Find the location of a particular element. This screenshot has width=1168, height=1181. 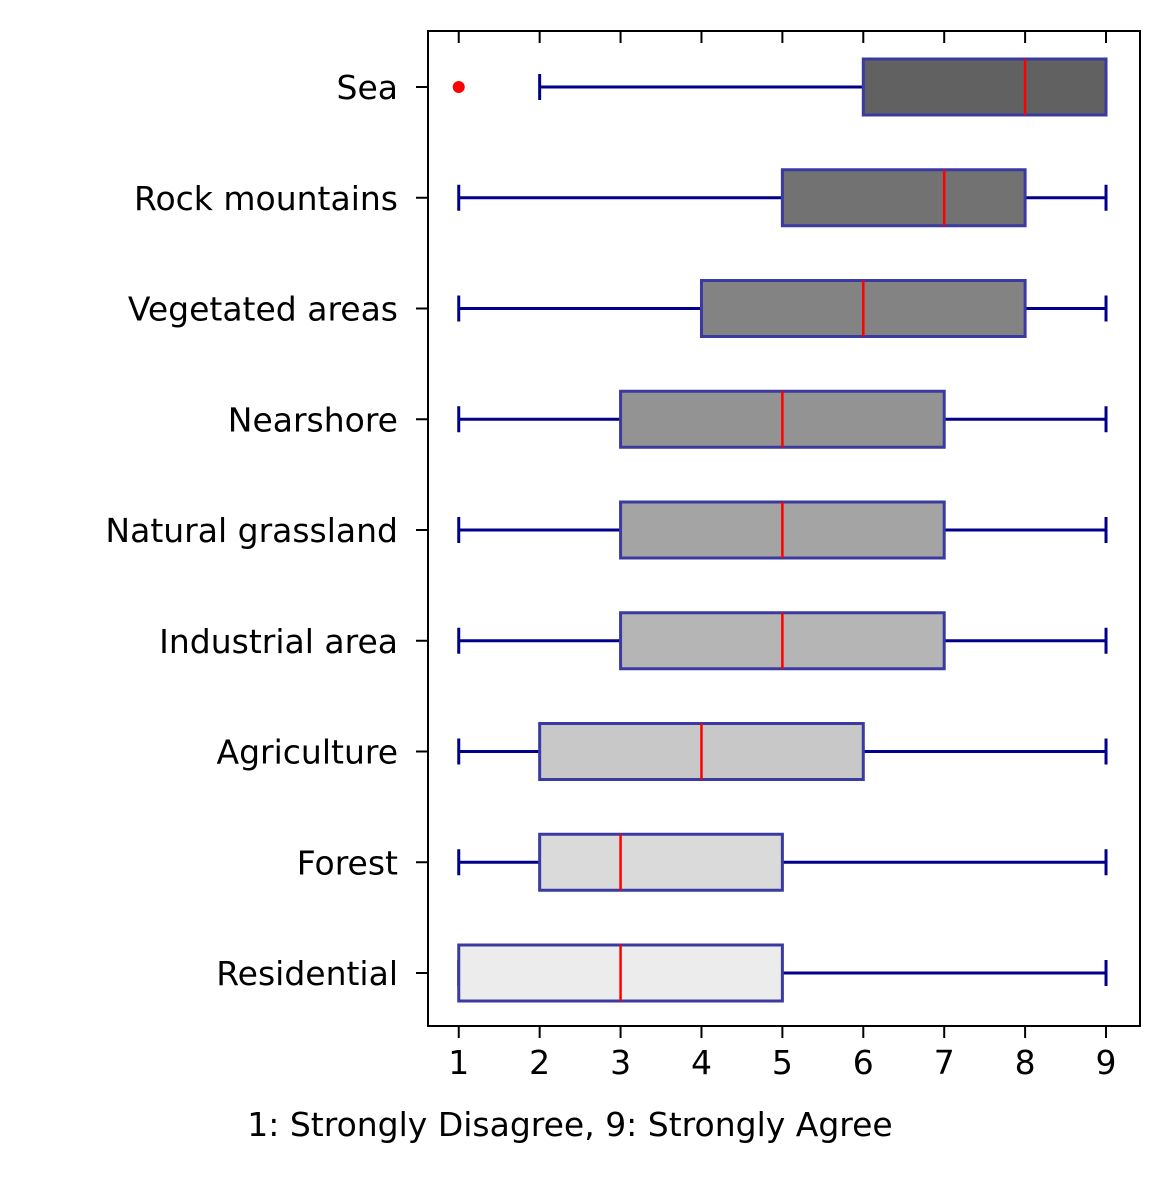

y-tick-label: Vegetated areas is located at coordinates (263, 309).